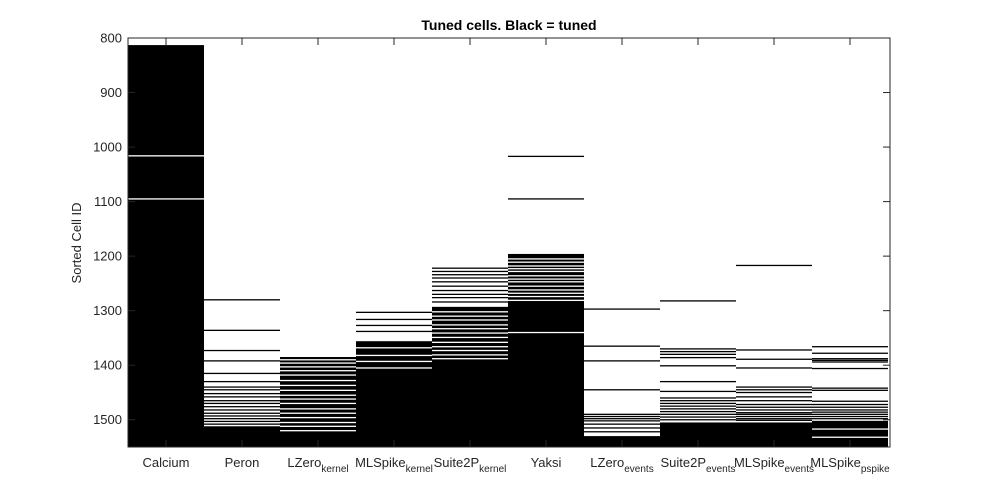 The width and height of the screenshot is (984, 504). What do you see at coordinates (76, 243) in the screenshot?
I see `y-axis-label: Sorted Cell ID` at bounding box center [76, 243].